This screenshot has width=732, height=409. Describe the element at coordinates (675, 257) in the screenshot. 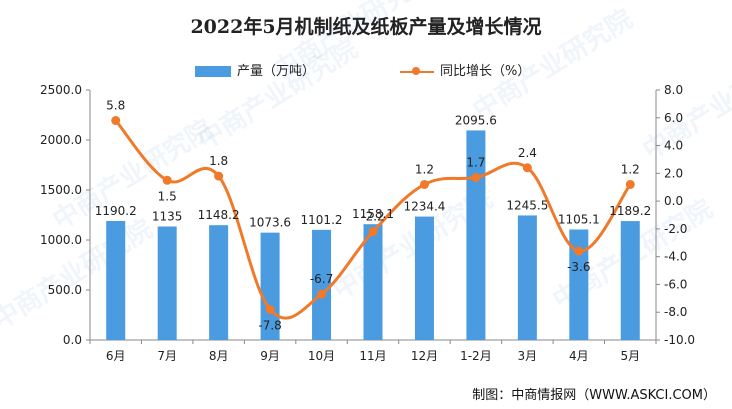

I see `right-axis-tick-label: -4.0` at that location.